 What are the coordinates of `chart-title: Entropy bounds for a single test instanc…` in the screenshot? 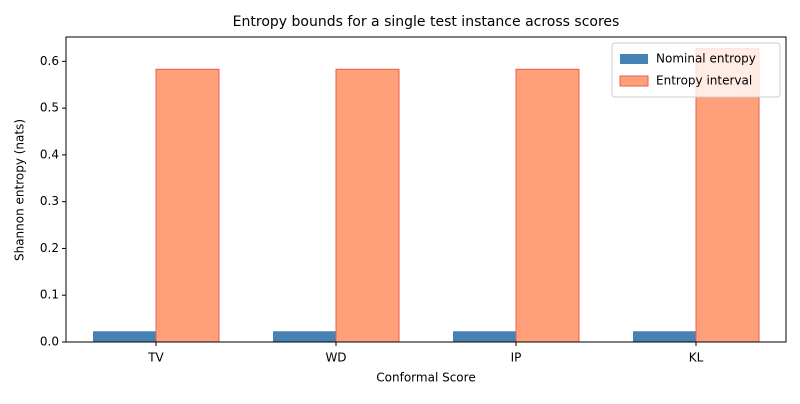 It's located at (426, 22).